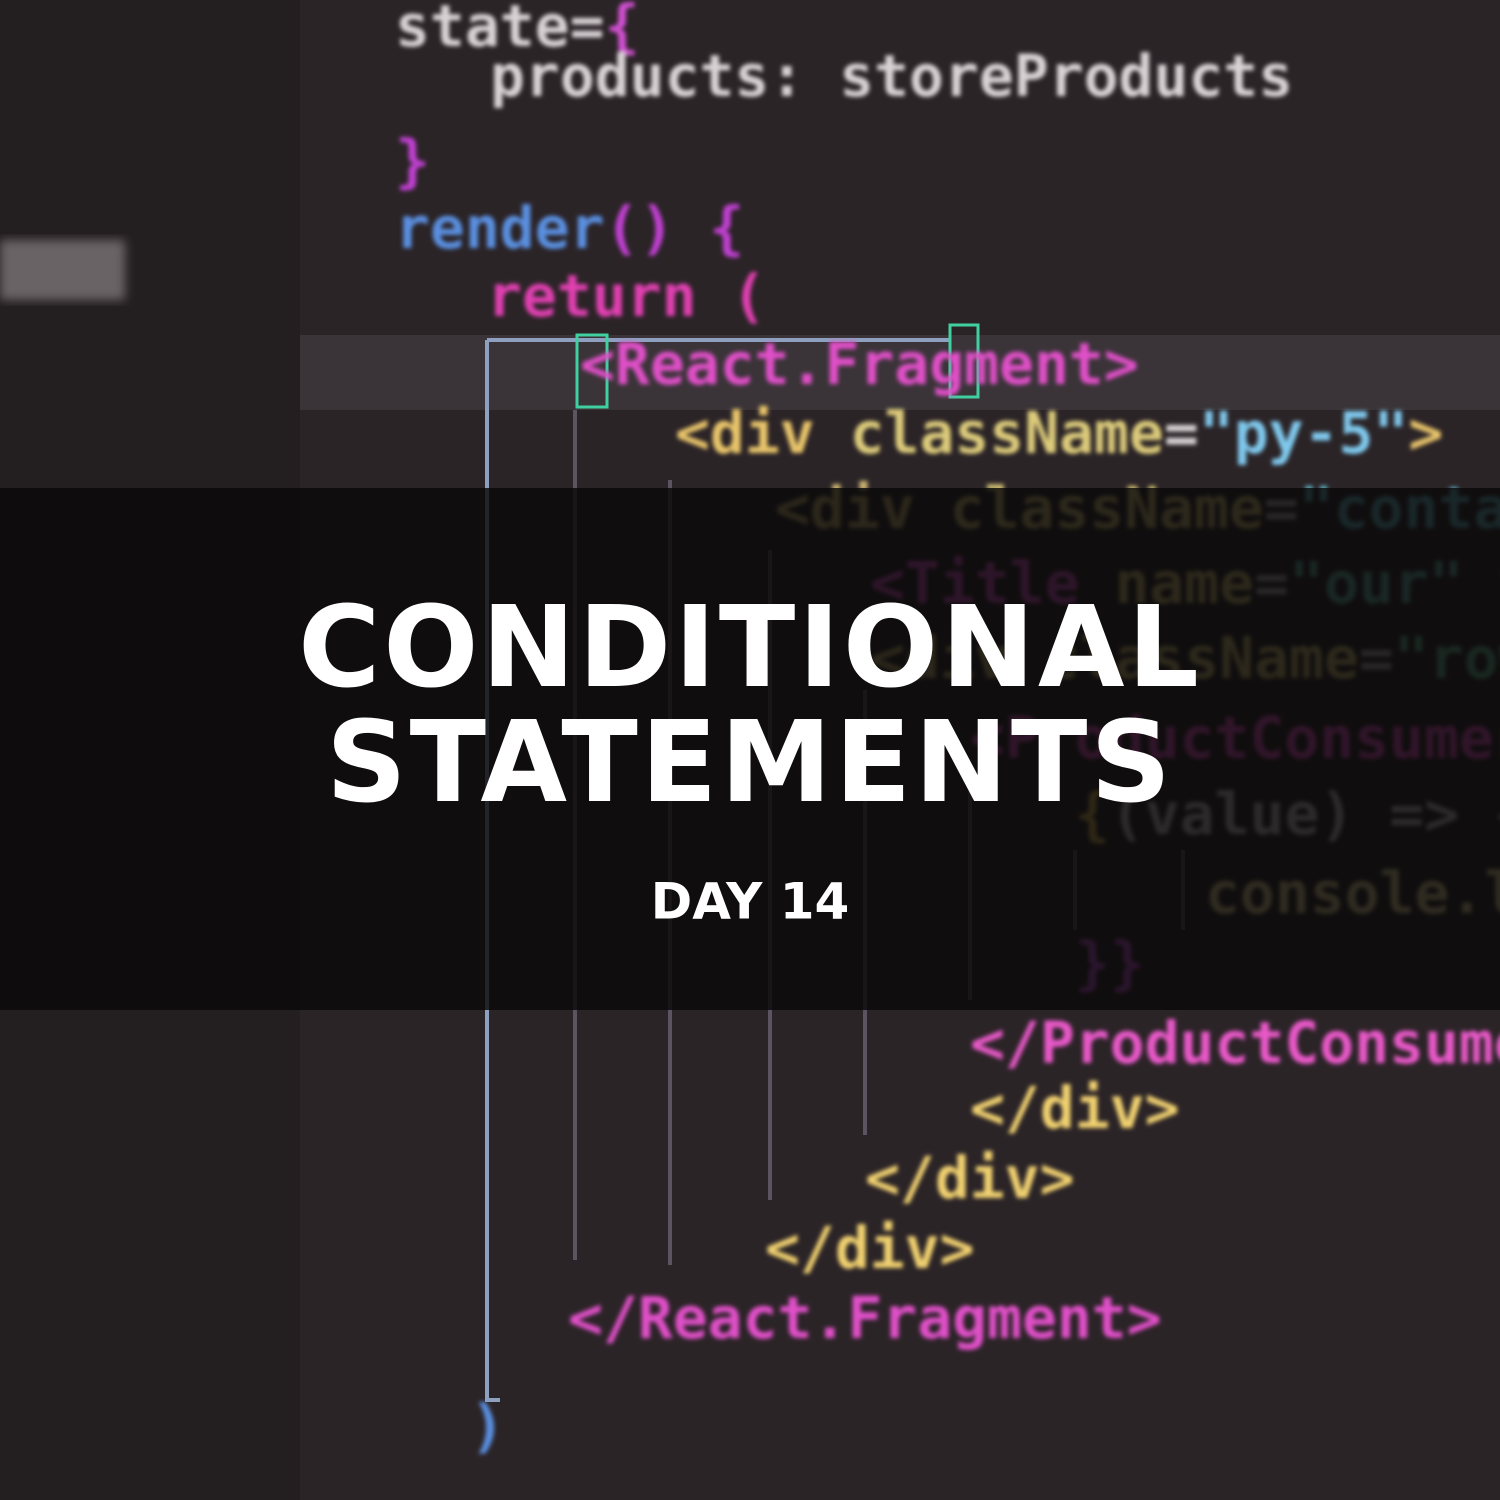  I want to click on code-line: state={, so click(517, 30).